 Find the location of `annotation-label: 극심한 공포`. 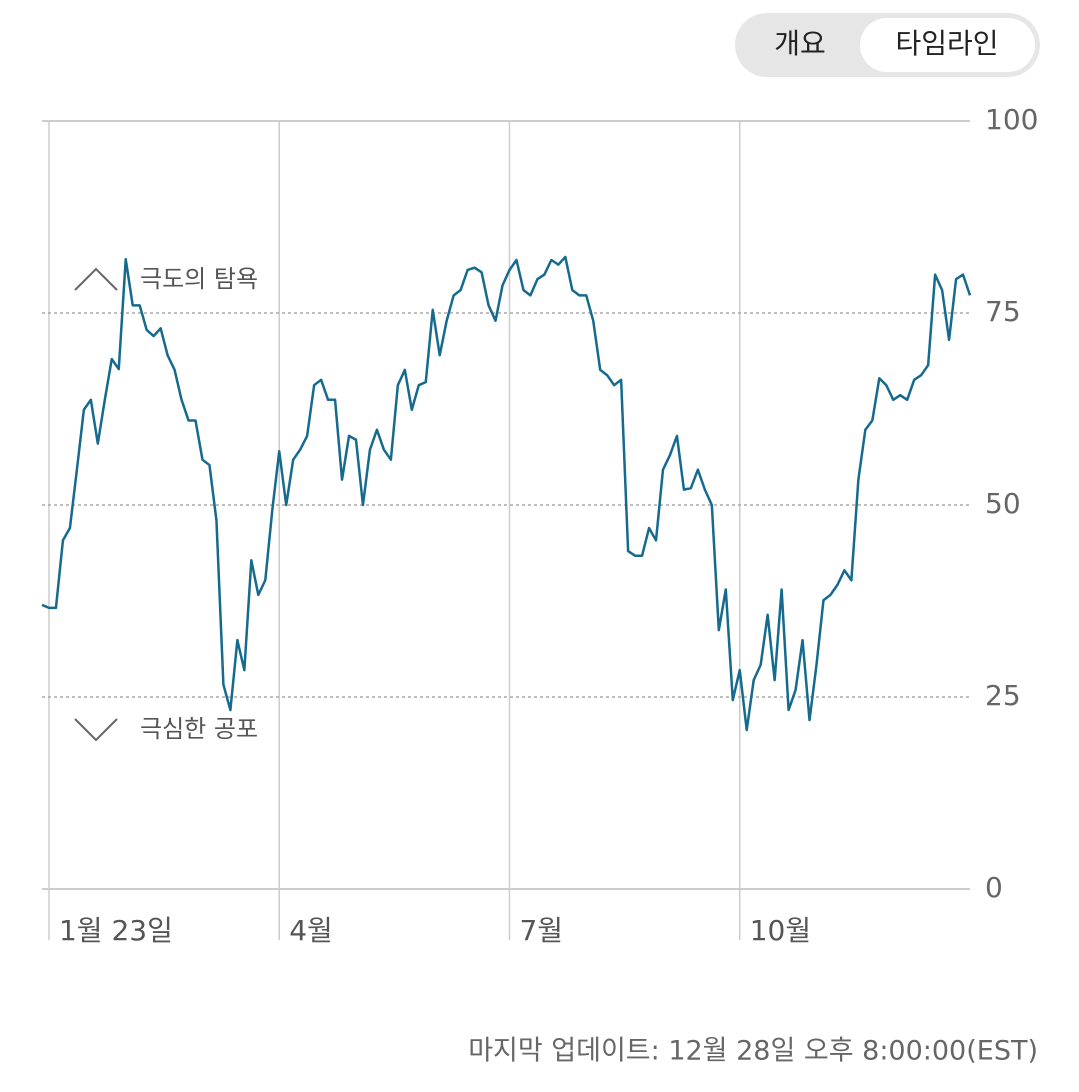

annotation-label: 극심한 공포 is located at coordinates (199, 729).